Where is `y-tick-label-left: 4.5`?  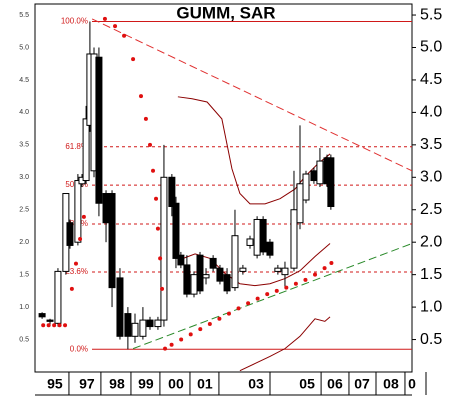
y-tick-label-left: 4.5 is located at coordinates (24, 80).